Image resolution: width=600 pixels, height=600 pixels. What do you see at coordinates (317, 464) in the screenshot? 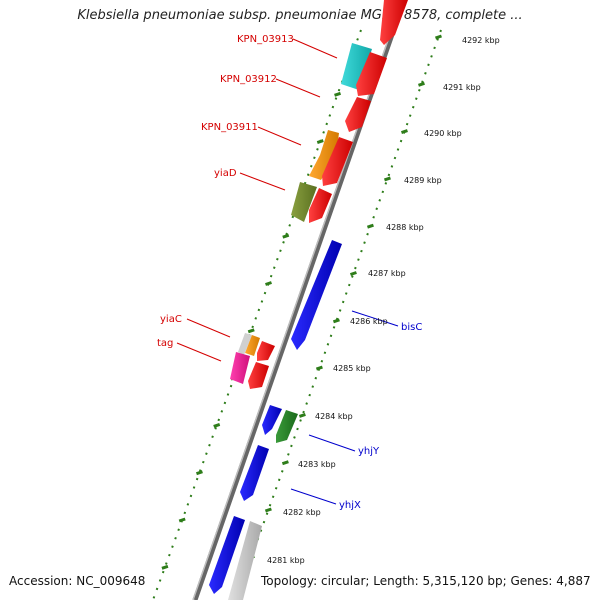
I see `scale-label: 4283 kbp` at bounding box center [317, 464].